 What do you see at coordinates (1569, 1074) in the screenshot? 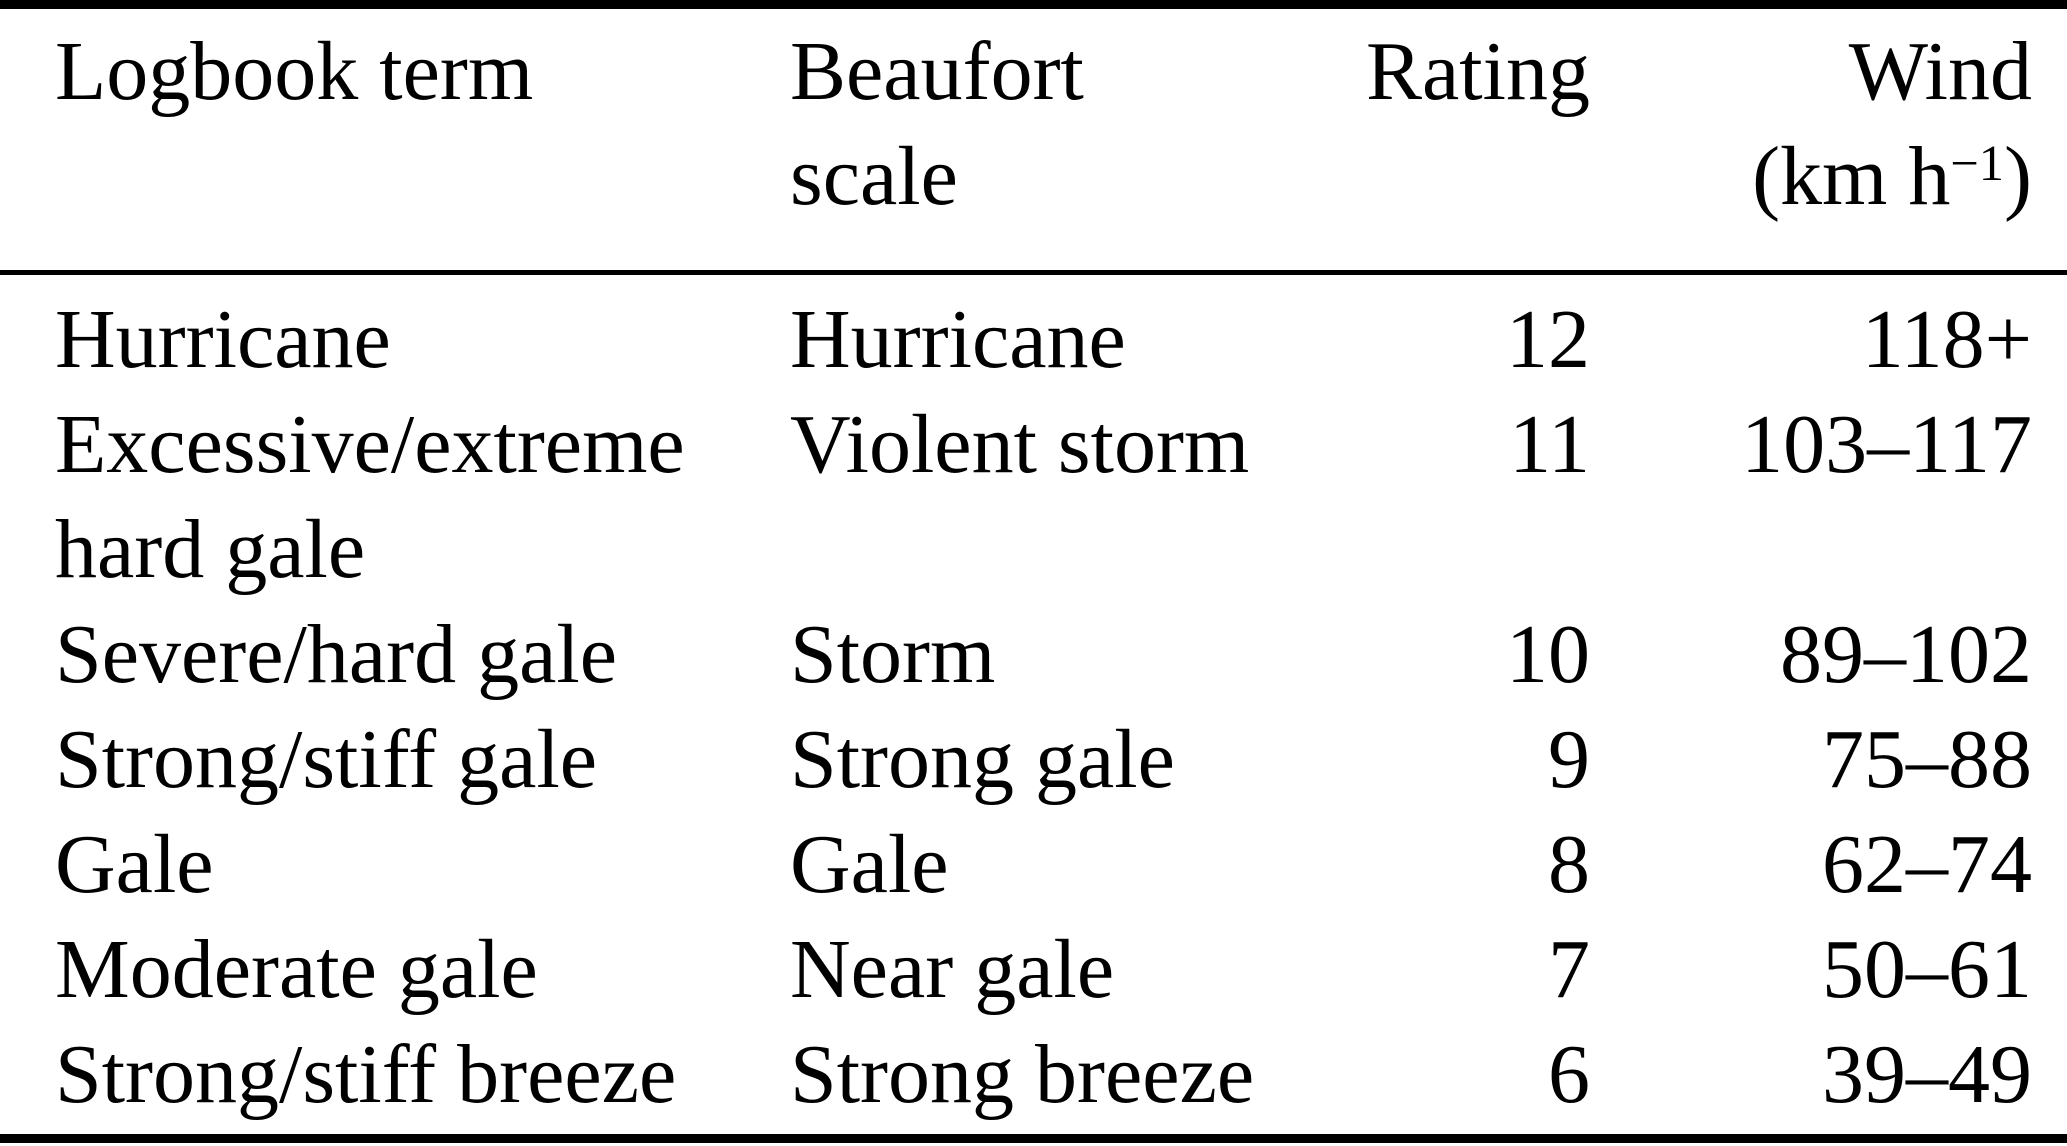
I see `cell-rating: 6` at bounding box center [1569, 1074].